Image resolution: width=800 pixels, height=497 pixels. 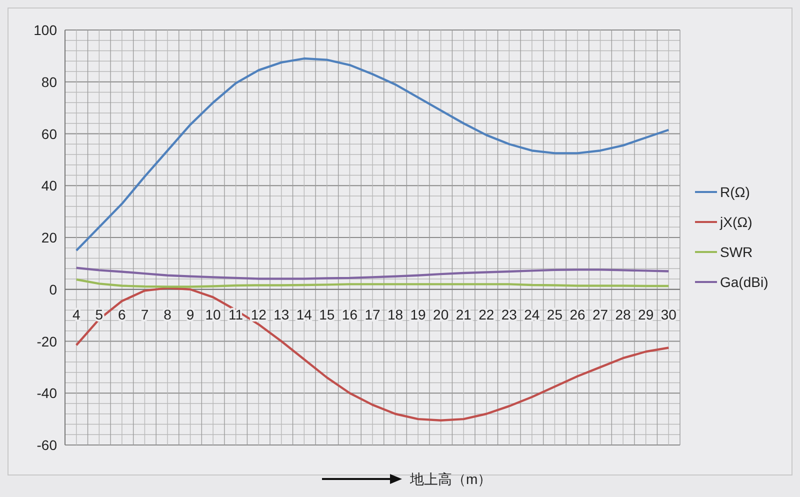 What do you see at coordinates (418, 314) in the screenshot?
I see `x-tick-label: 19` at bounding box center [418, 314].